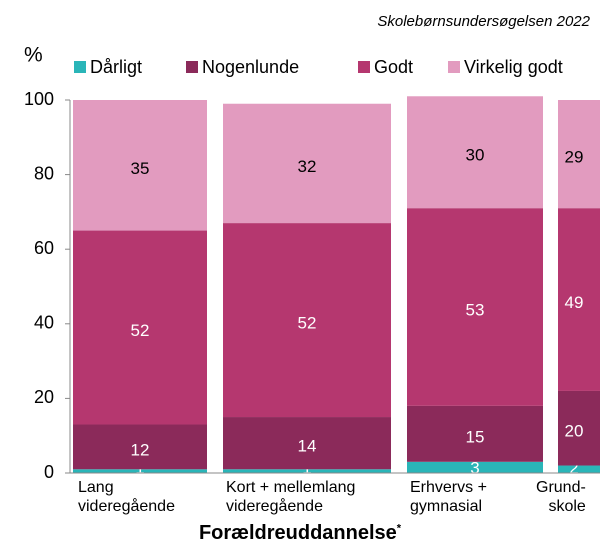 The image size is (600, 548). Describe the element at coordinates (573, 467) in the screenshot. I see `data-label: 2` at that location.